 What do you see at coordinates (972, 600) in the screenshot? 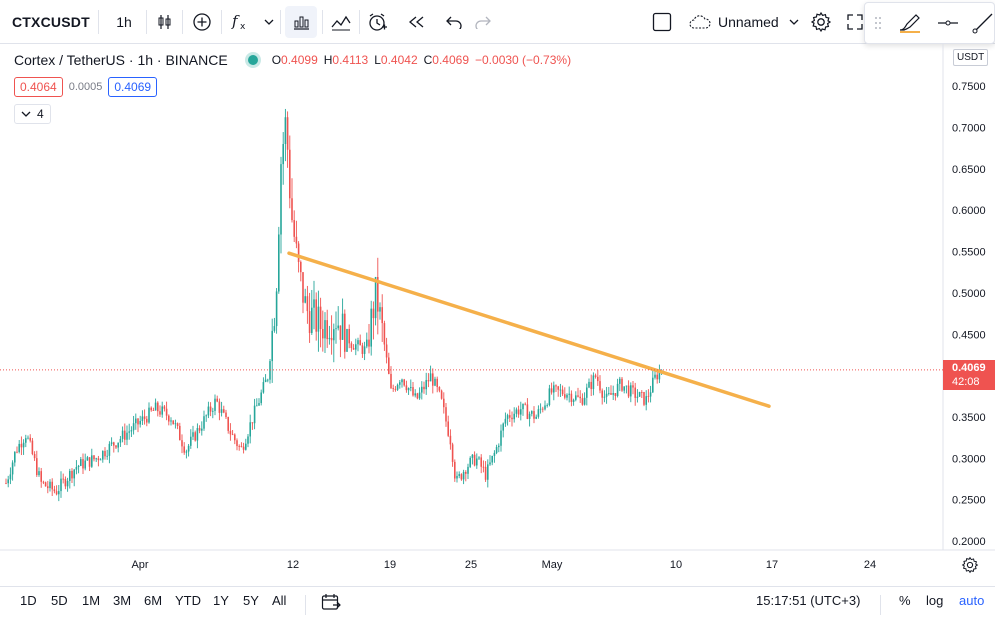
I see `auto-scale-button: auto` at bounding box center [972, 600].